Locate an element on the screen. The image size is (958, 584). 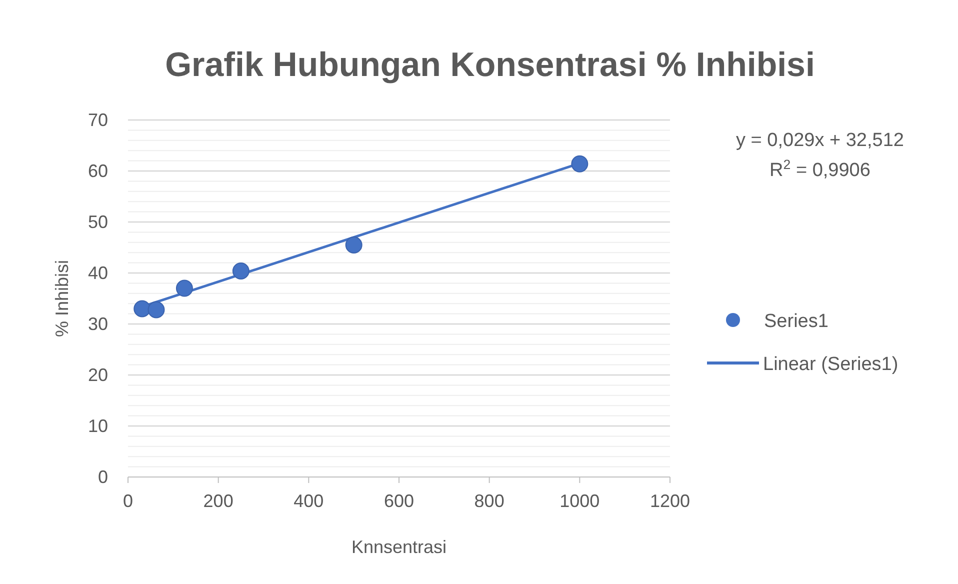
text: y = 0,029x + 32,512 is located at coordinates (820, 140).